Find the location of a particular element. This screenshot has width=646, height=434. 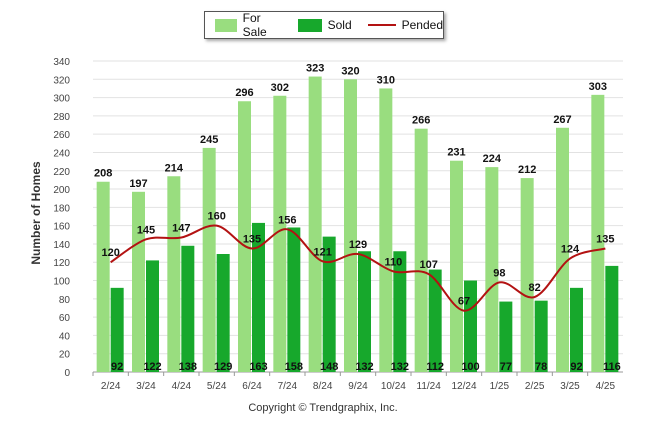

for-sale-value-label: 231 is located at coordinates (456, 153).